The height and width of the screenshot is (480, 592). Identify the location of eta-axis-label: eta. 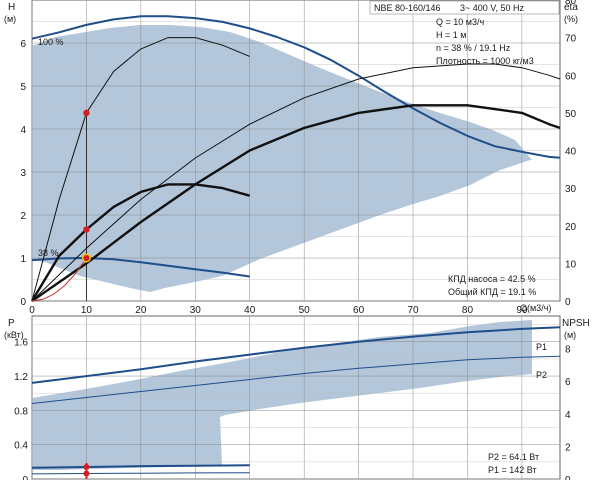
(571, 7).